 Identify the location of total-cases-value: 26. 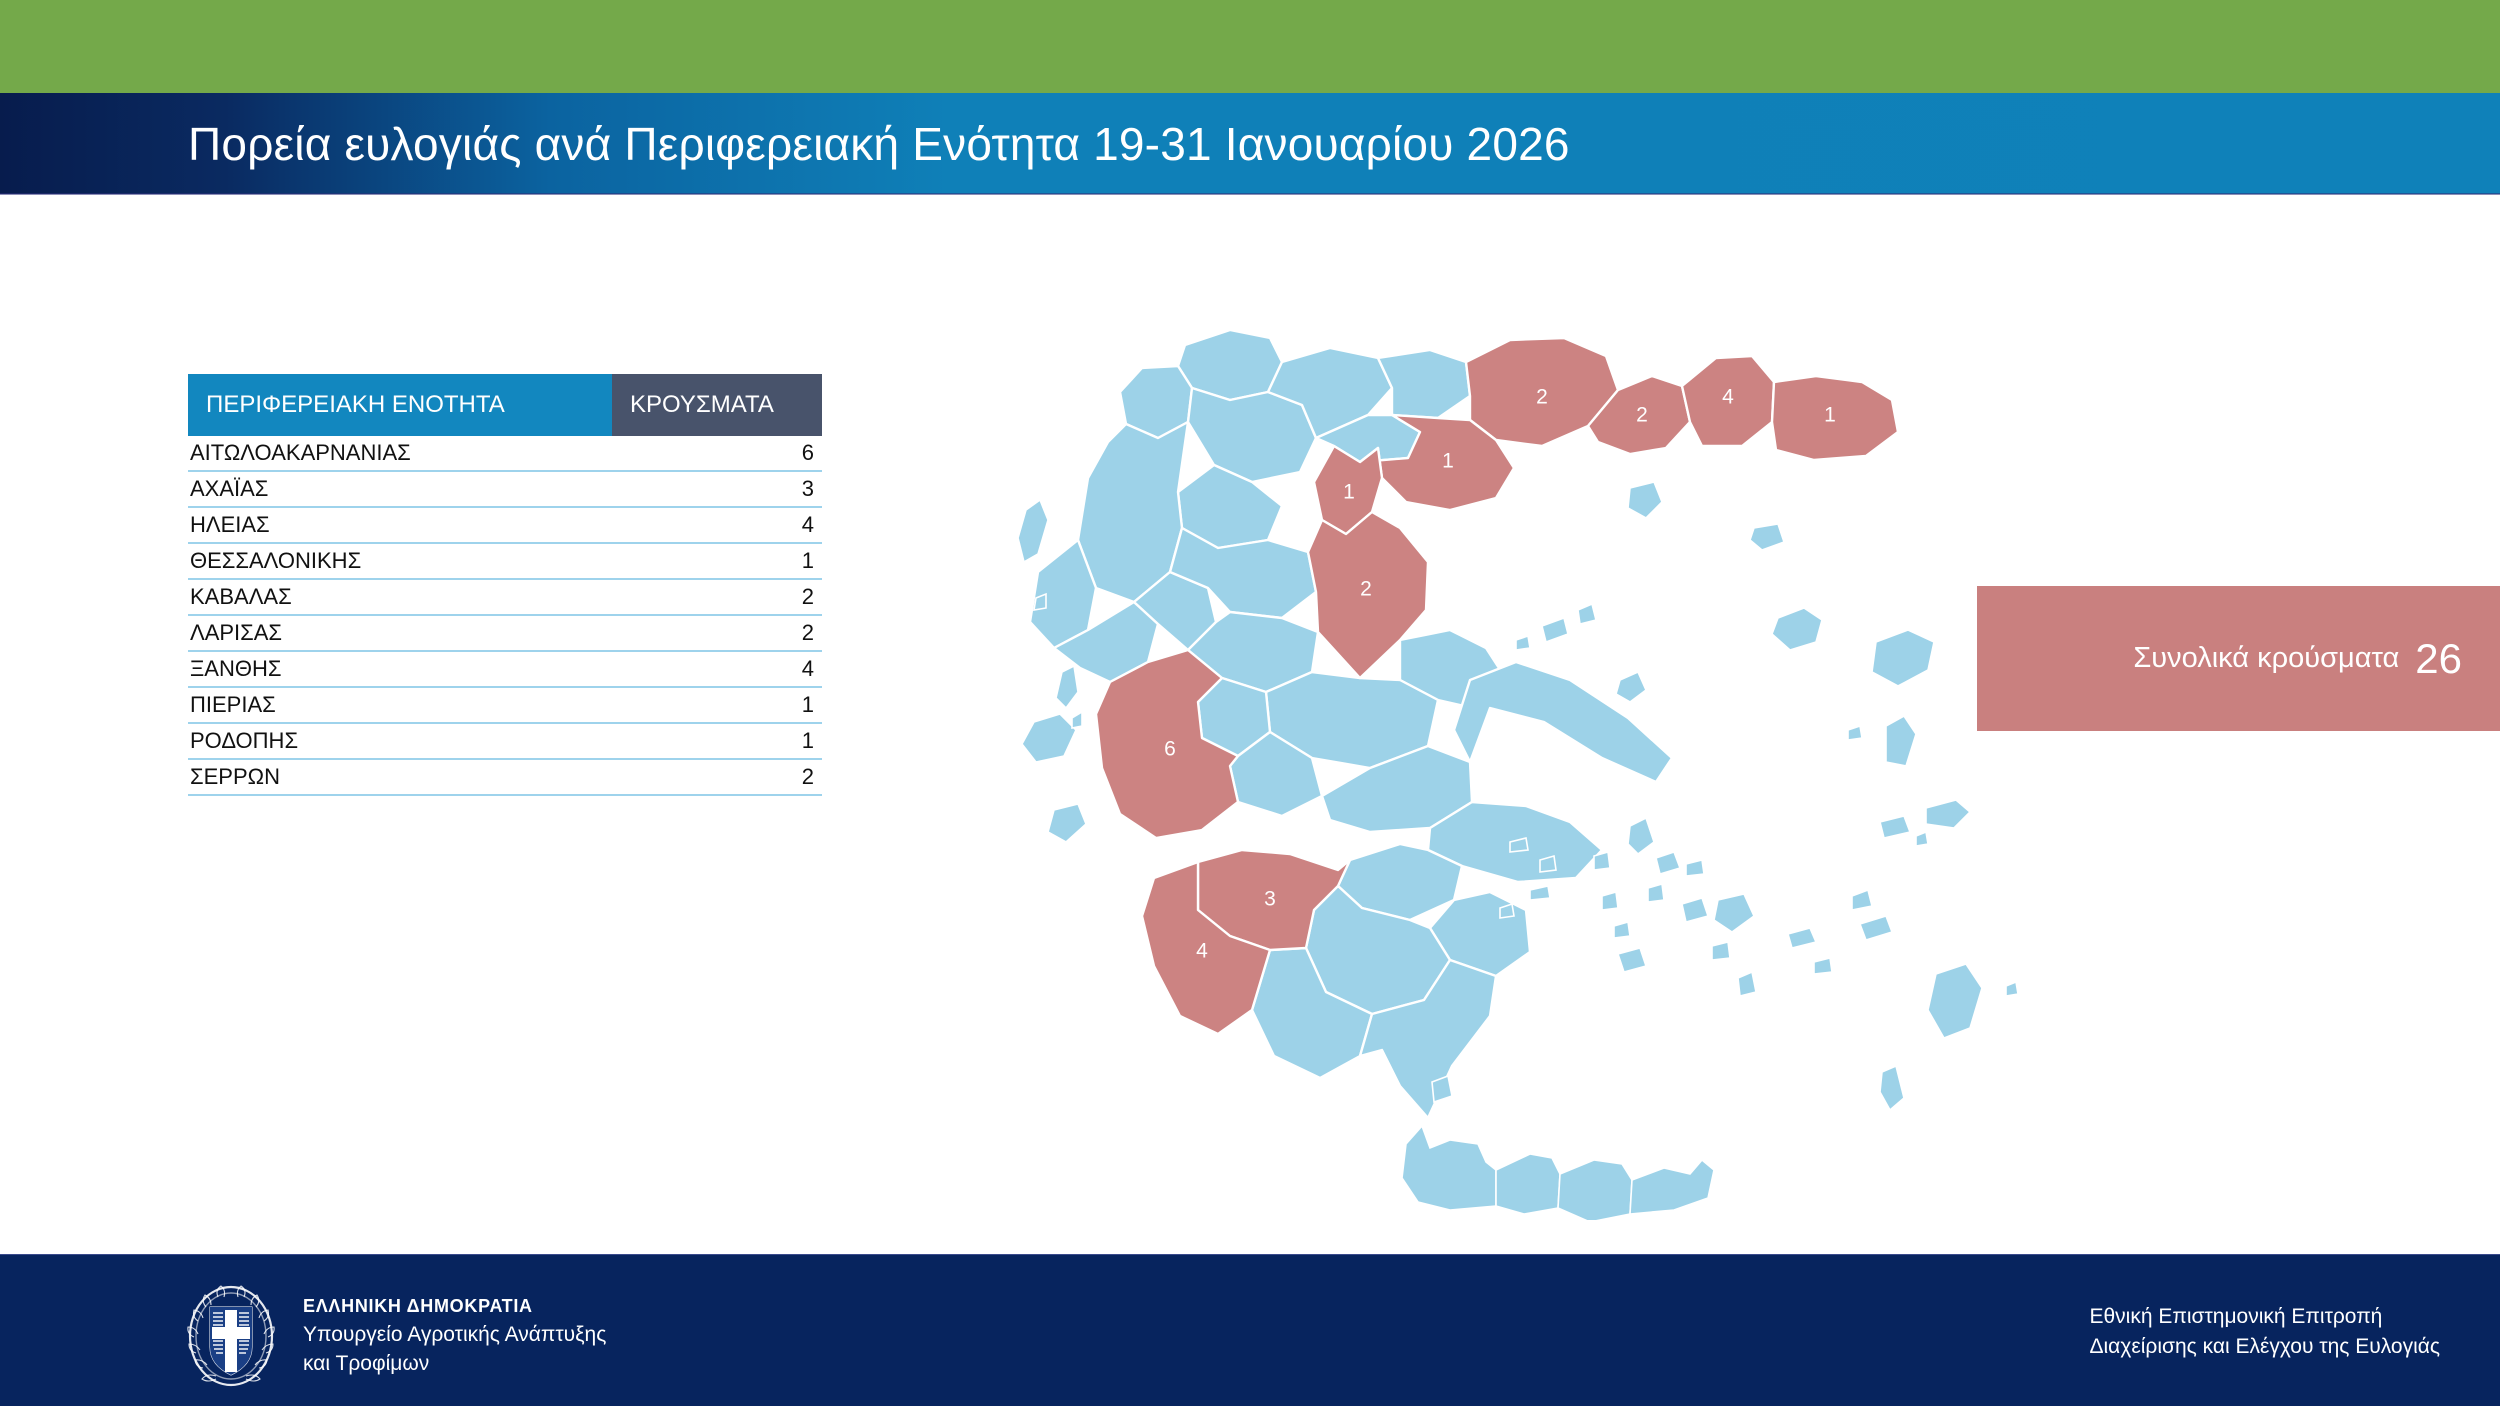
(2438, 658).